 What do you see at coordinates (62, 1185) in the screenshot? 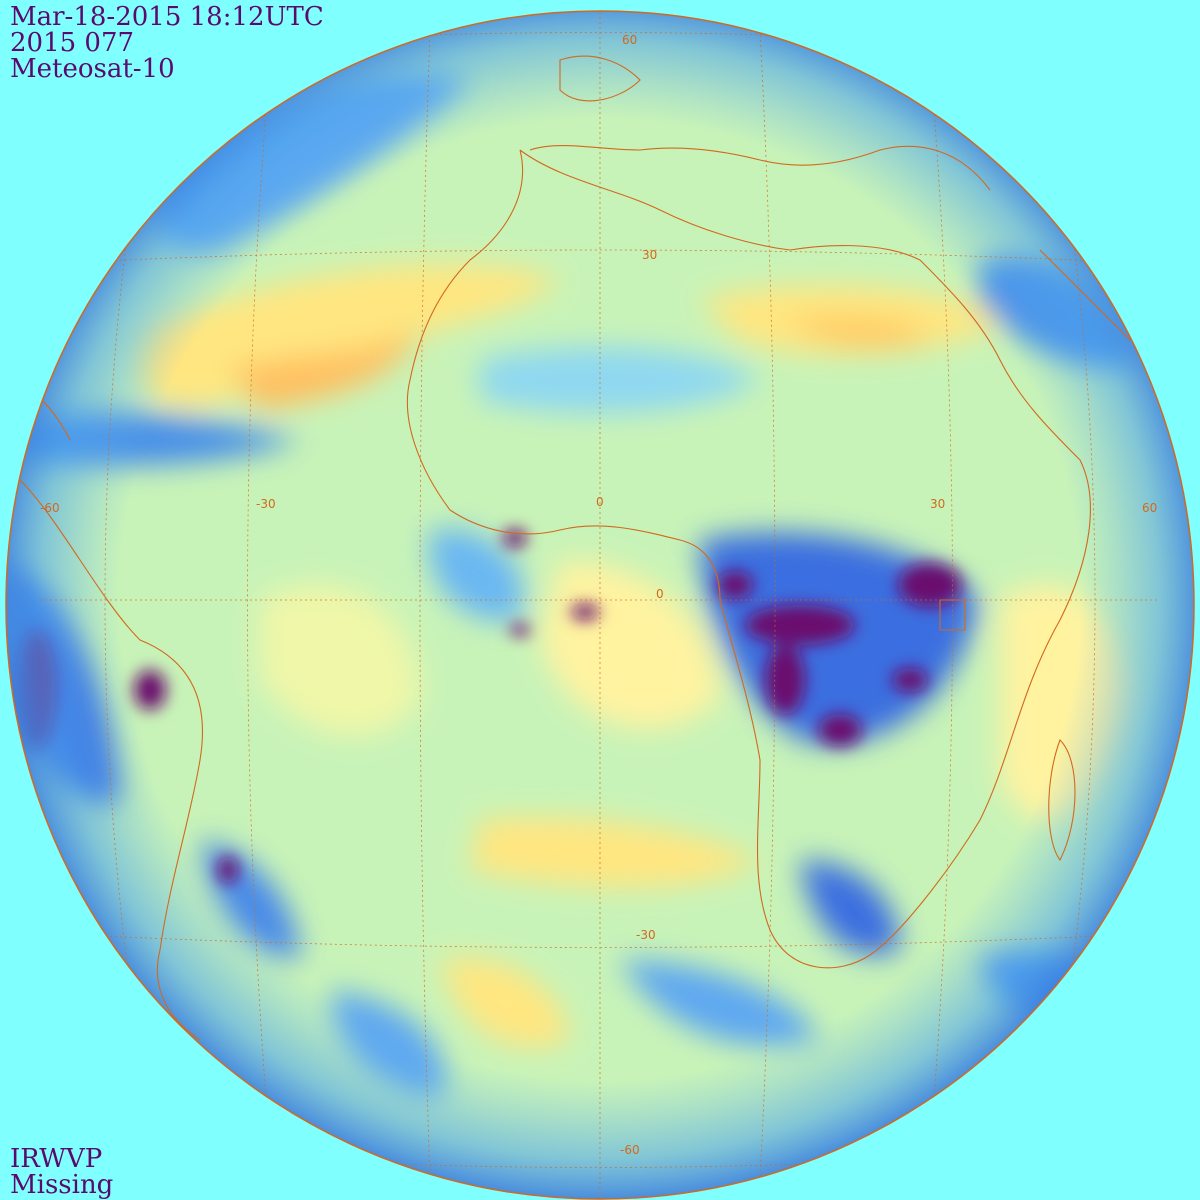
I see `status-label: Missing` at bounding box center [62, 1185].